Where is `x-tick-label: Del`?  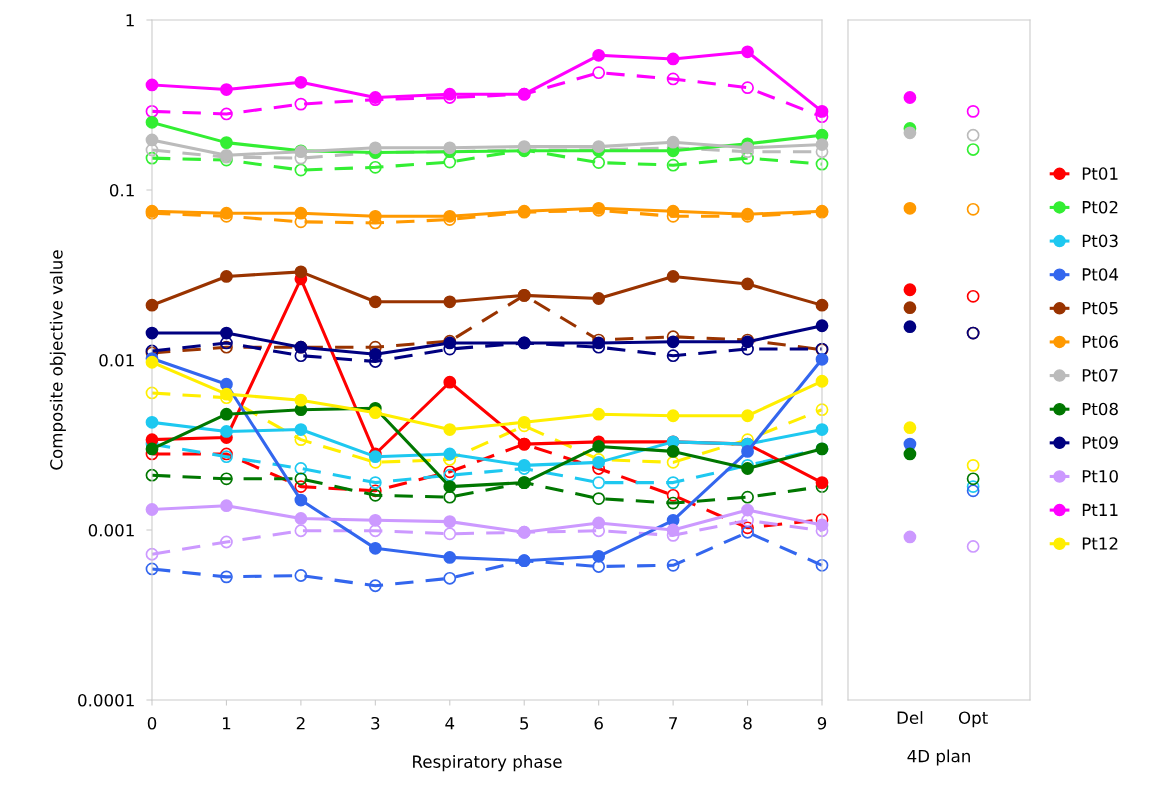
x-tick-label: Del is located at coordinates (910, 718).